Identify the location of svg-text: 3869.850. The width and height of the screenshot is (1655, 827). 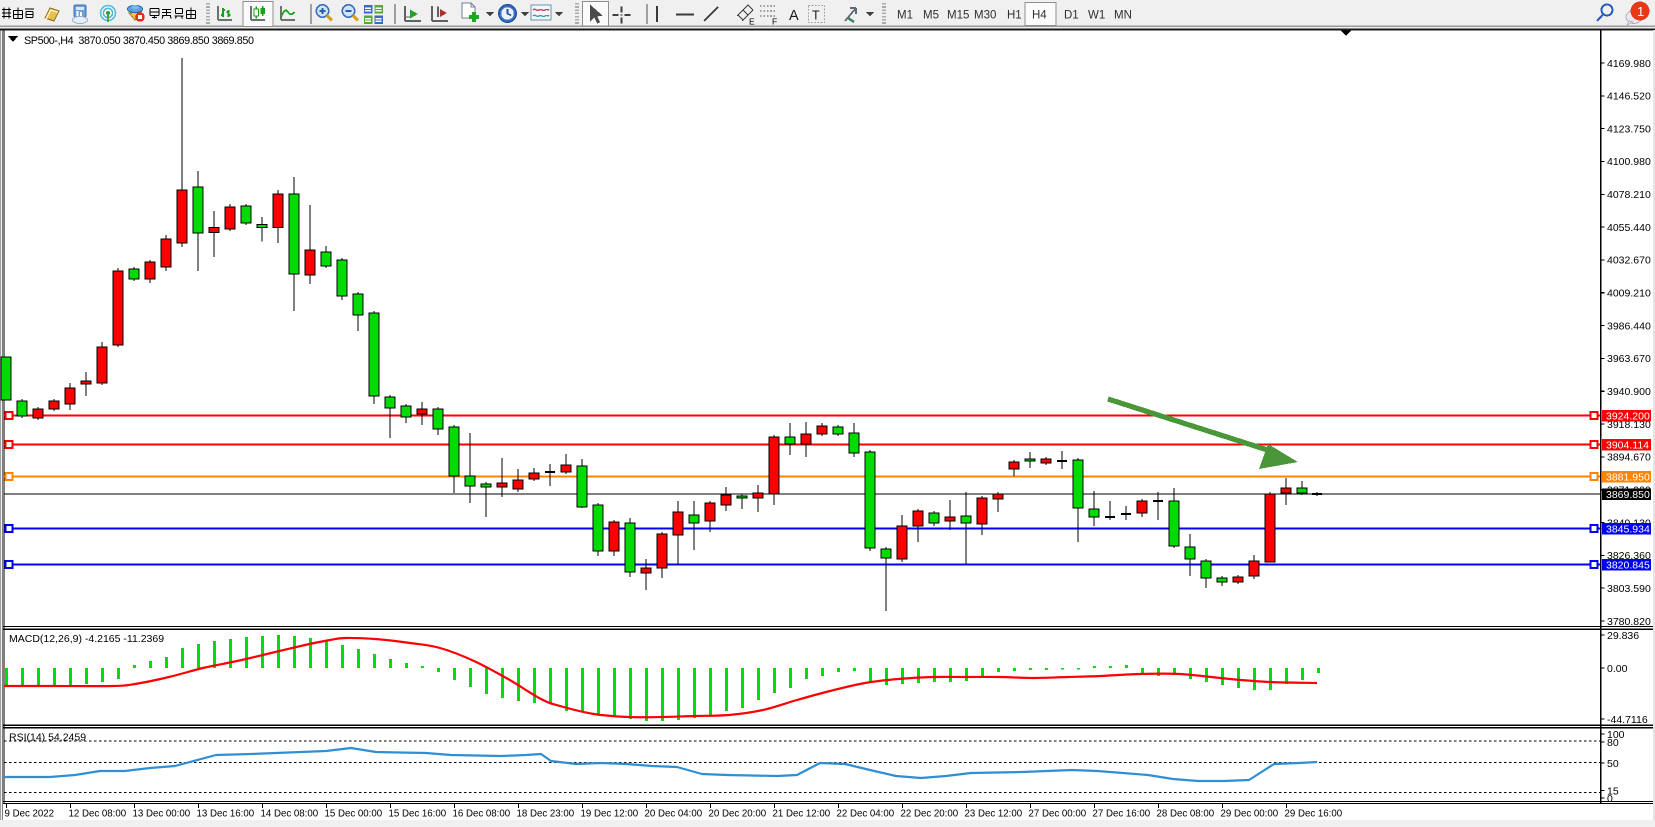
(1628, 495).